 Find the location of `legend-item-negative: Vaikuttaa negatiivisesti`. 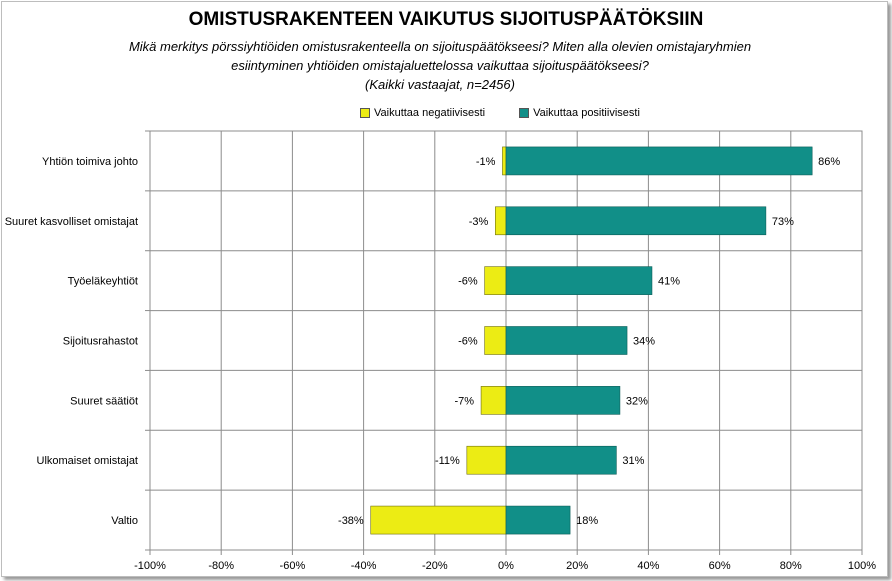

legend-item-negative: Vaikuttaa negatiivisesti is located at coordinates (422, 113).